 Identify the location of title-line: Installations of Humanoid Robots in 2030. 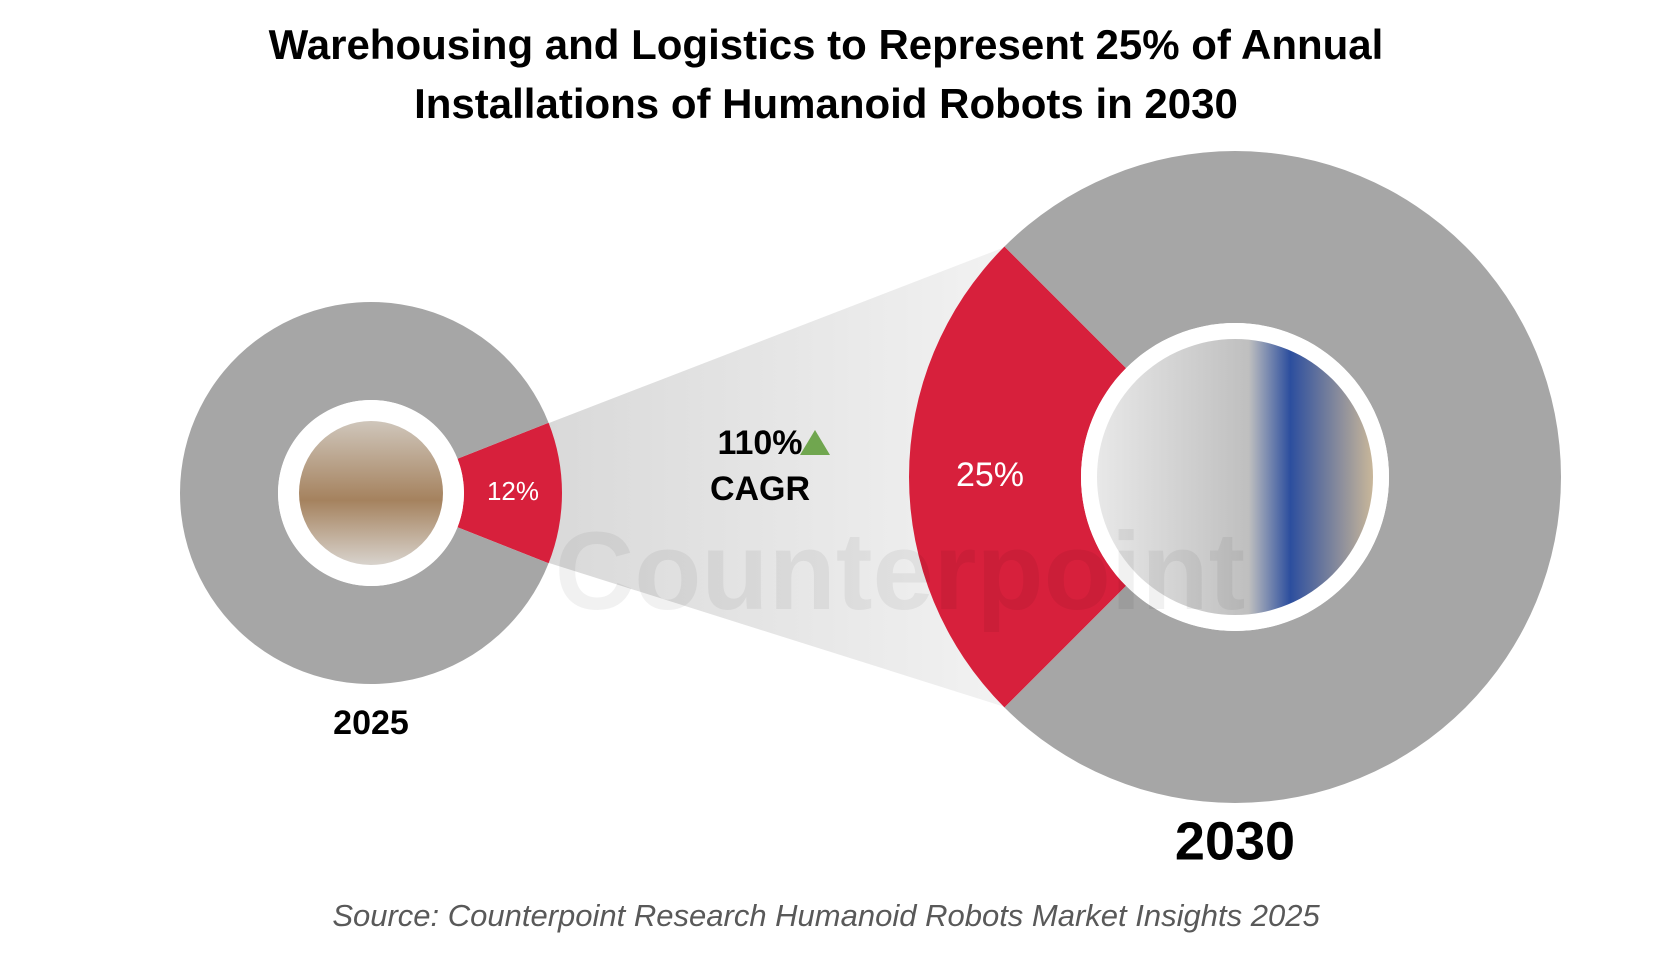
(826, 103).